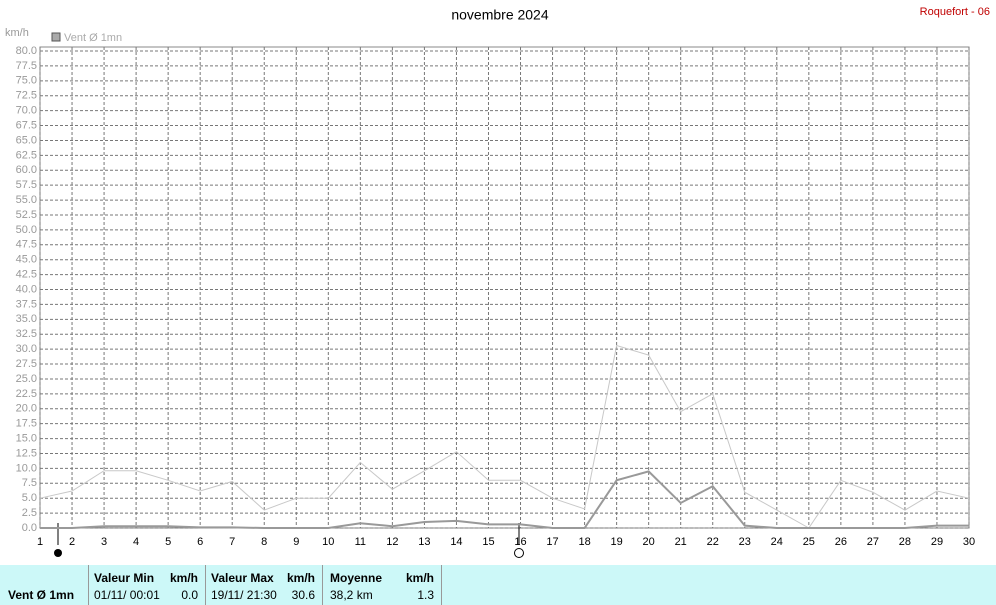 Image resolution: width=996 pixels, height=605 pixels. I want to click on y-tick-label: 7.5, so click(29, 483).